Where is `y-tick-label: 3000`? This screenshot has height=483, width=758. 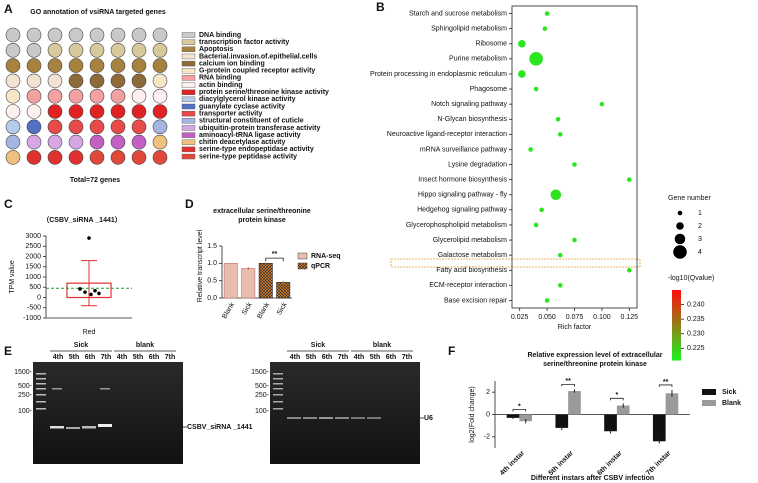 y-tick-label: 3000 is located at coordinates (33, 236).